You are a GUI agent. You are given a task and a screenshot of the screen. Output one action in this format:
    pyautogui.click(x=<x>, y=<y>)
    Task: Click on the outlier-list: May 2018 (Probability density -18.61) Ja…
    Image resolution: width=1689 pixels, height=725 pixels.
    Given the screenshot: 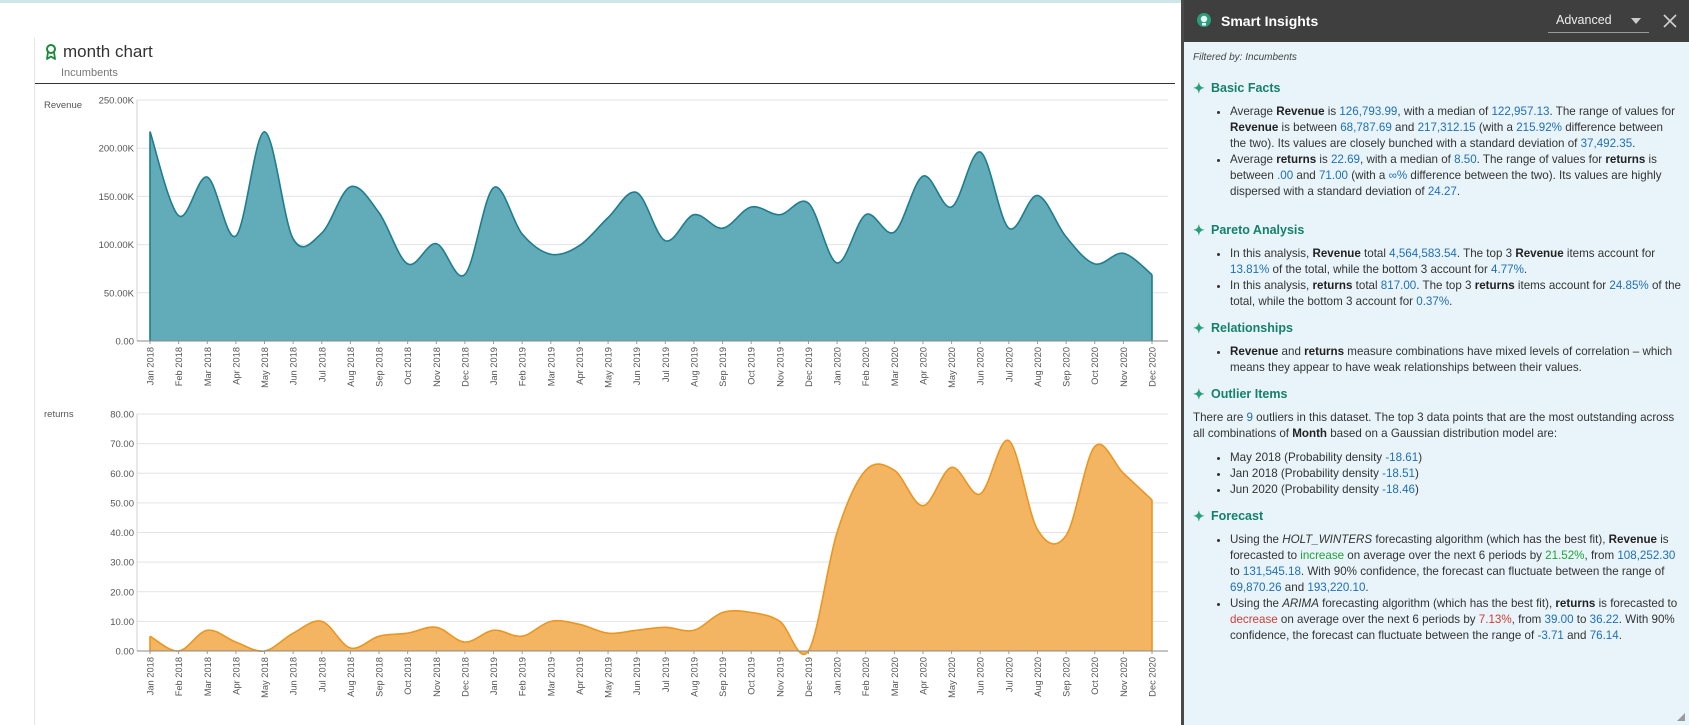 What is the action you would take?
    pyautogui.click(x=1437, y=474)
    